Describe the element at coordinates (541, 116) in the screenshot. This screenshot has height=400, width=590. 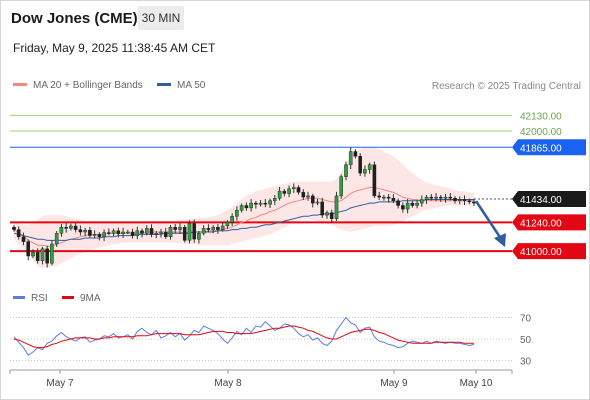
I see `level-label-42130-00: 42130.00` at that location.